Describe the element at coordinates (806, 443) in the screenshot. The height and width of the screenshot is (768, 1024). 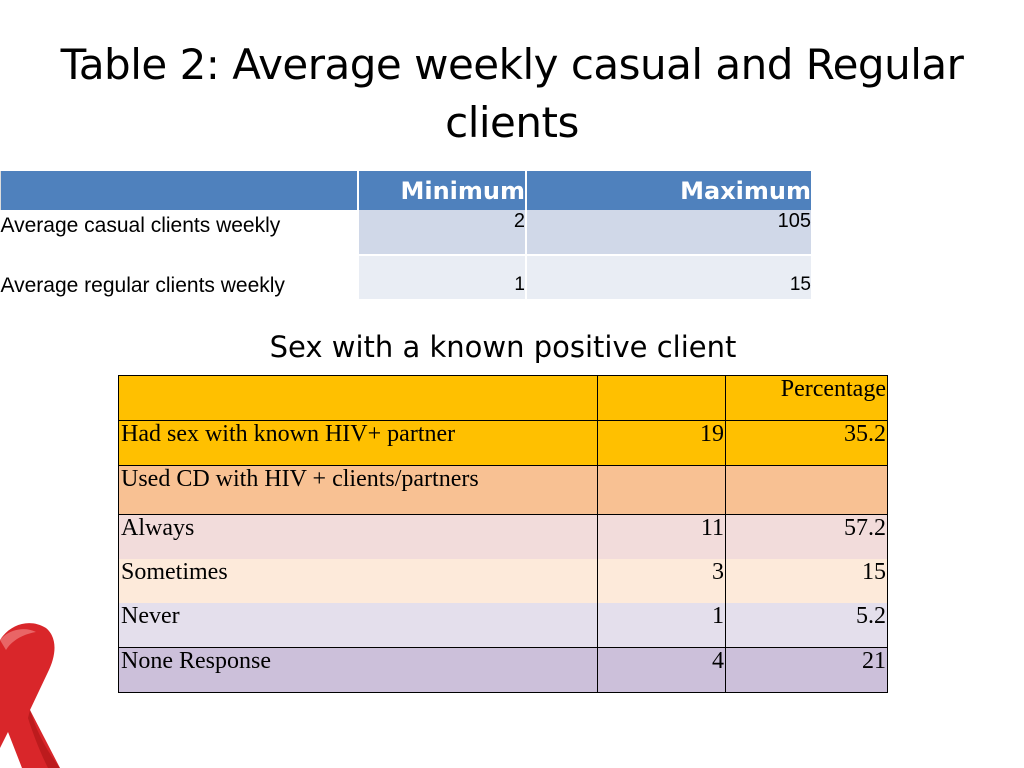
I see `percentage-value: 35.2` at that location.